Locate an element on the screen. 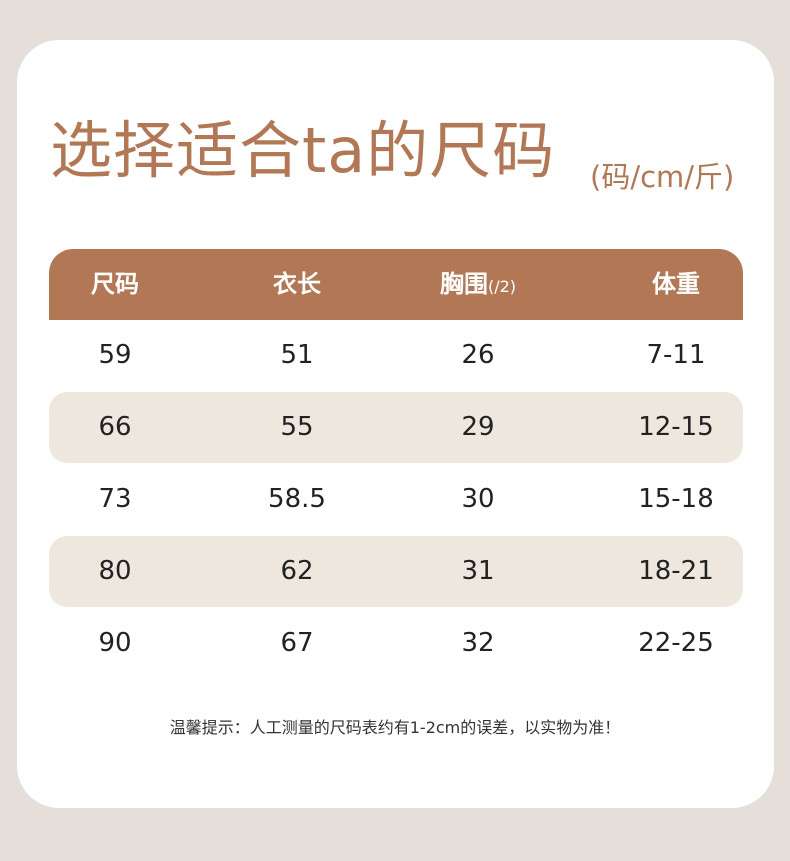  chest-cell: 29 is located at coordinates (478, 427).